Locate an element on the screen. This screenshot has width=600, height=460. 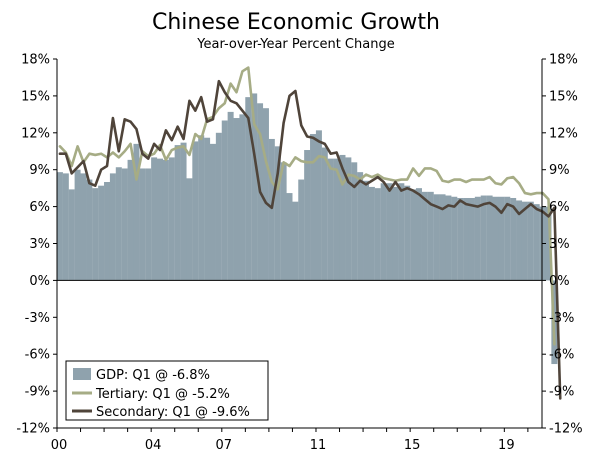
y-tick-label-left: 9% is located at coordinates (39, 170).